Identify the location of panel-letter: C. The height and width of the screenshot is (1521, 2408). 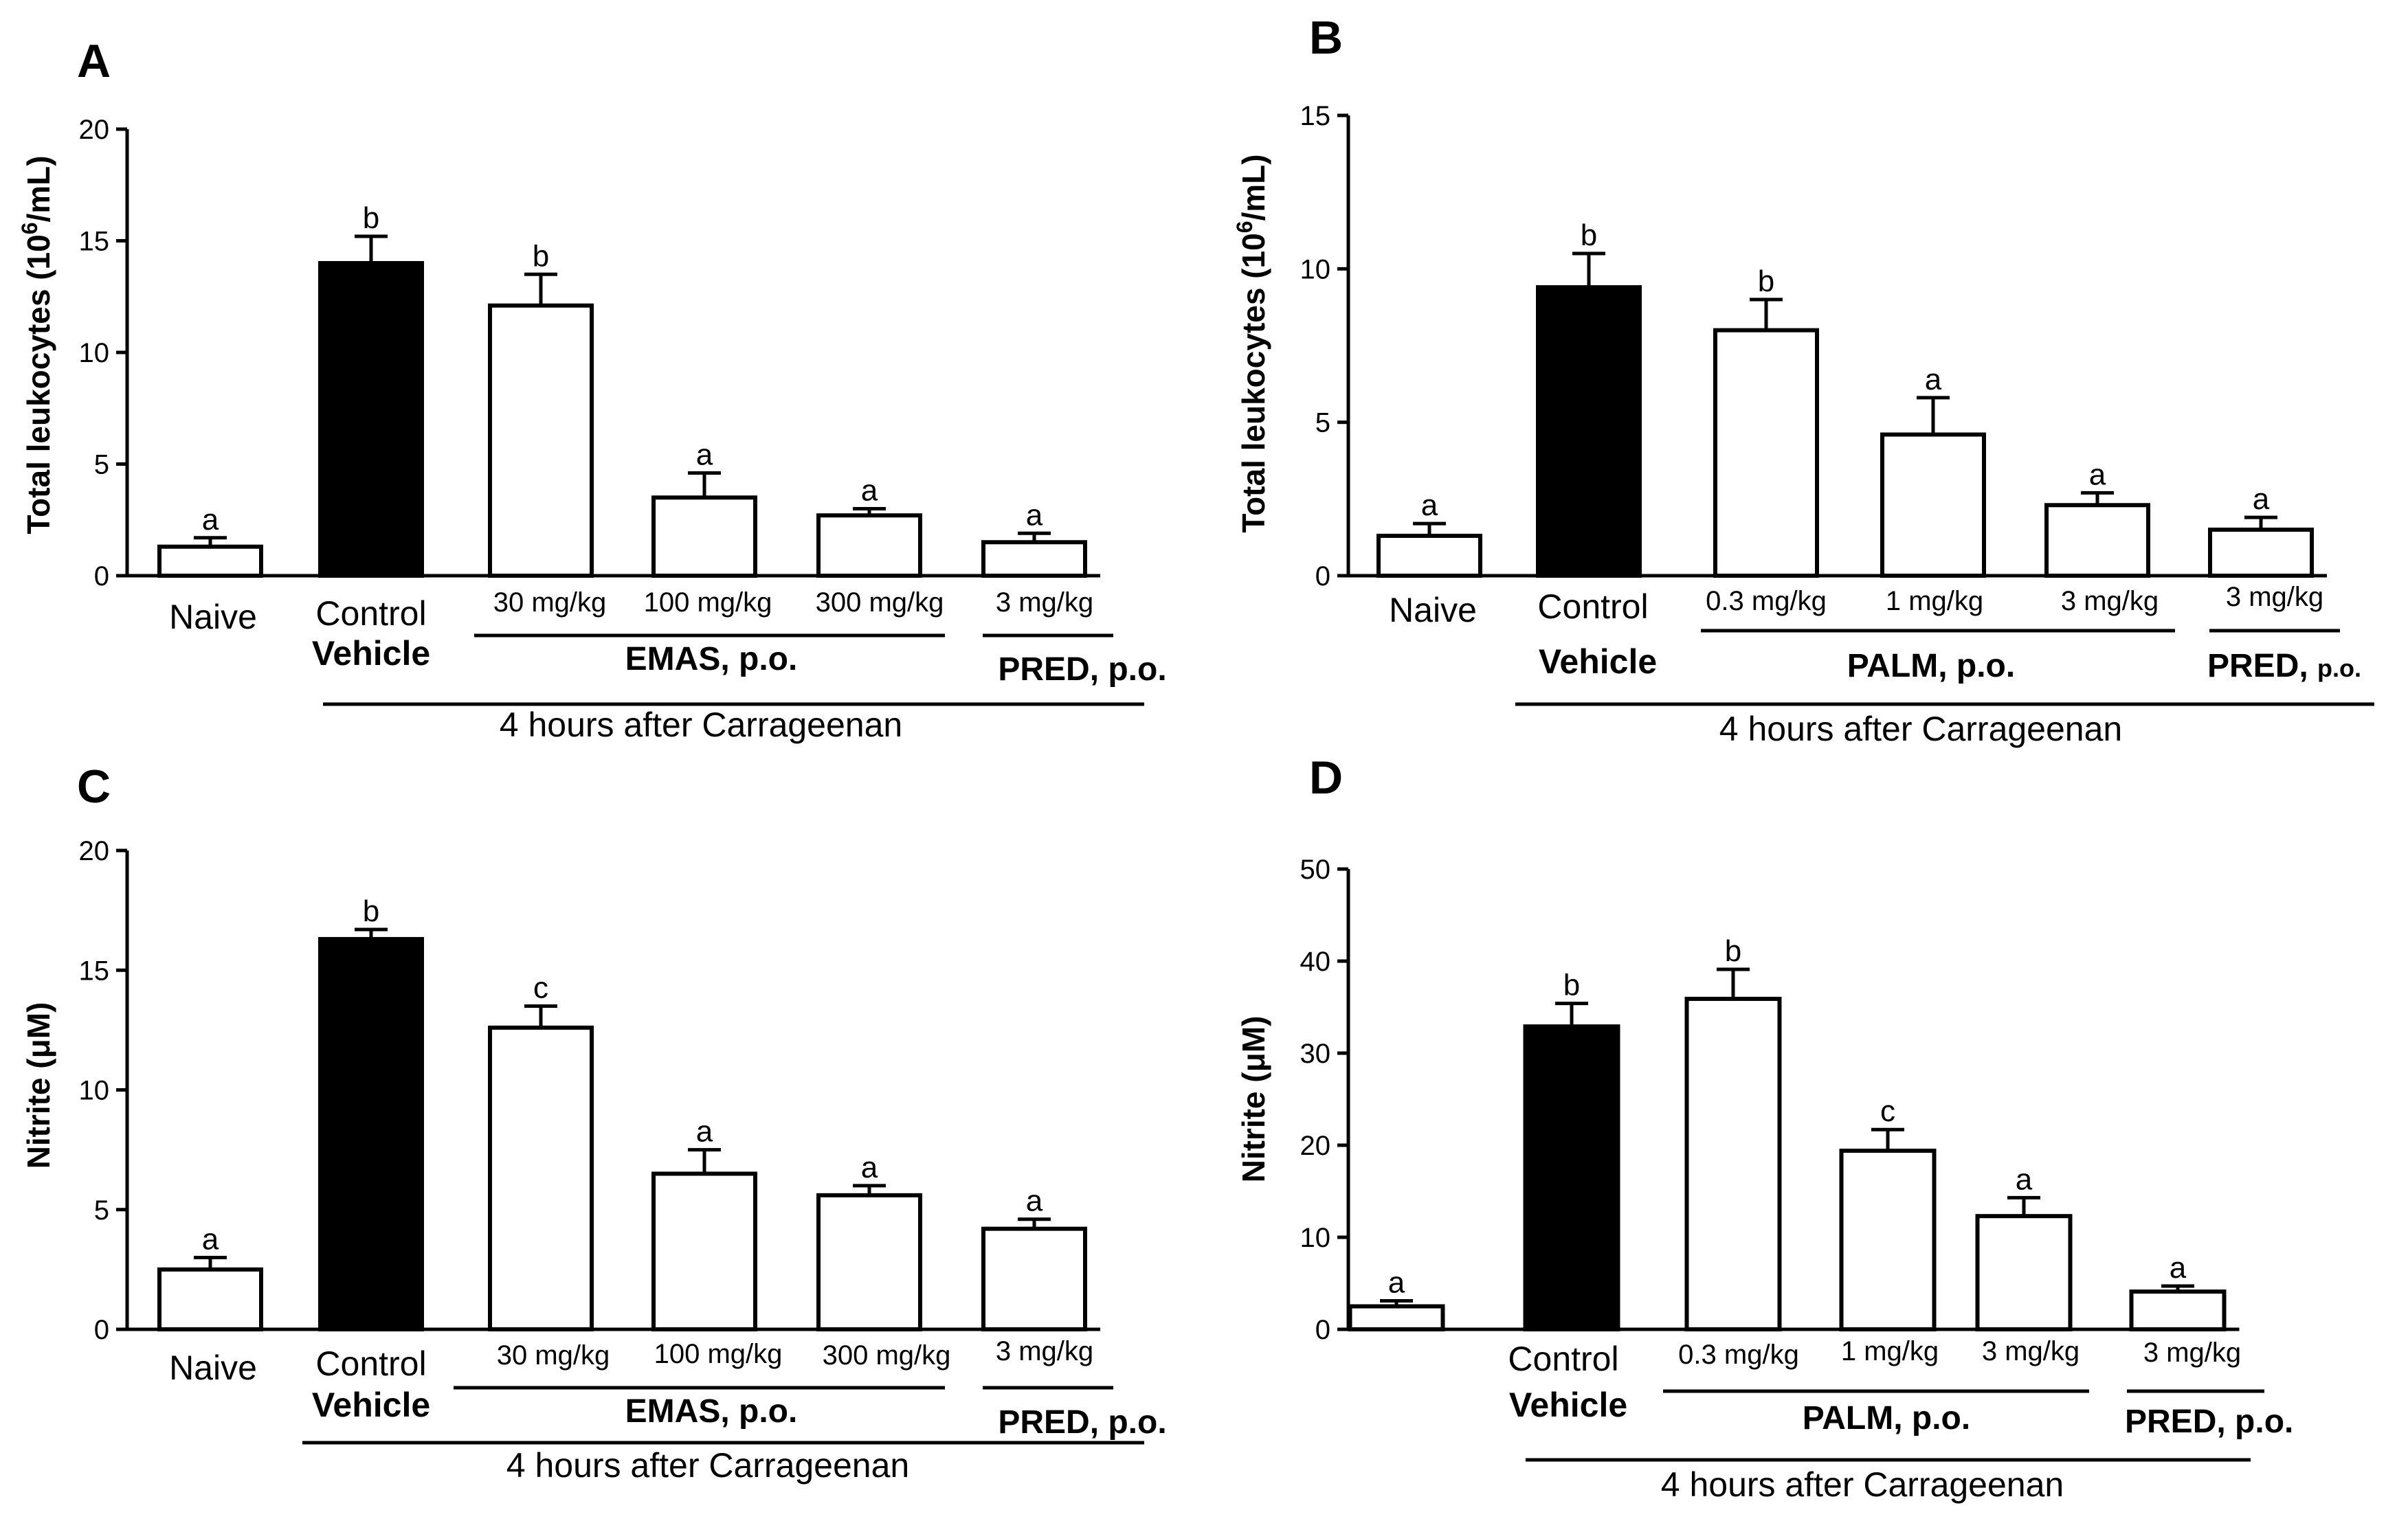
(94, 787).